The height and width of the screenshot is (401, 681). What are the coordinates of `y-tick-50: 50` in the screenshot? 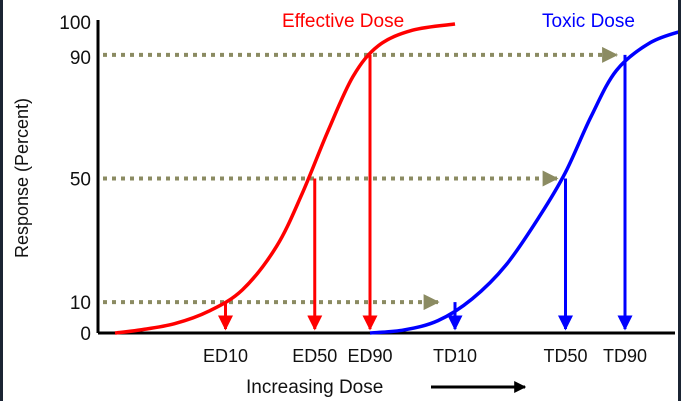 It's located at (80, 180).